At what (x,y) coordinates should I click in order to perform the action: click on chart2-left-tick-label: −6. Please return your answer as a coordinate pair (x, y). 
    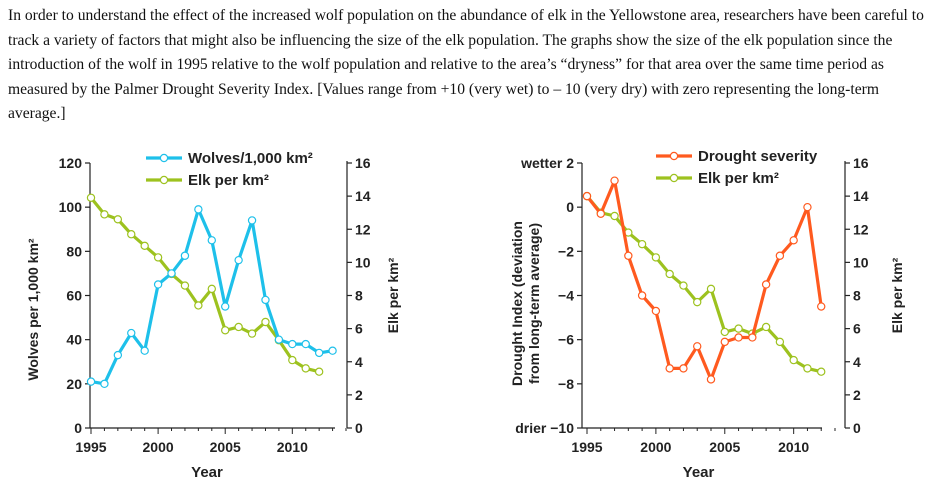
    Looking at the image, I should click on (566, 340).